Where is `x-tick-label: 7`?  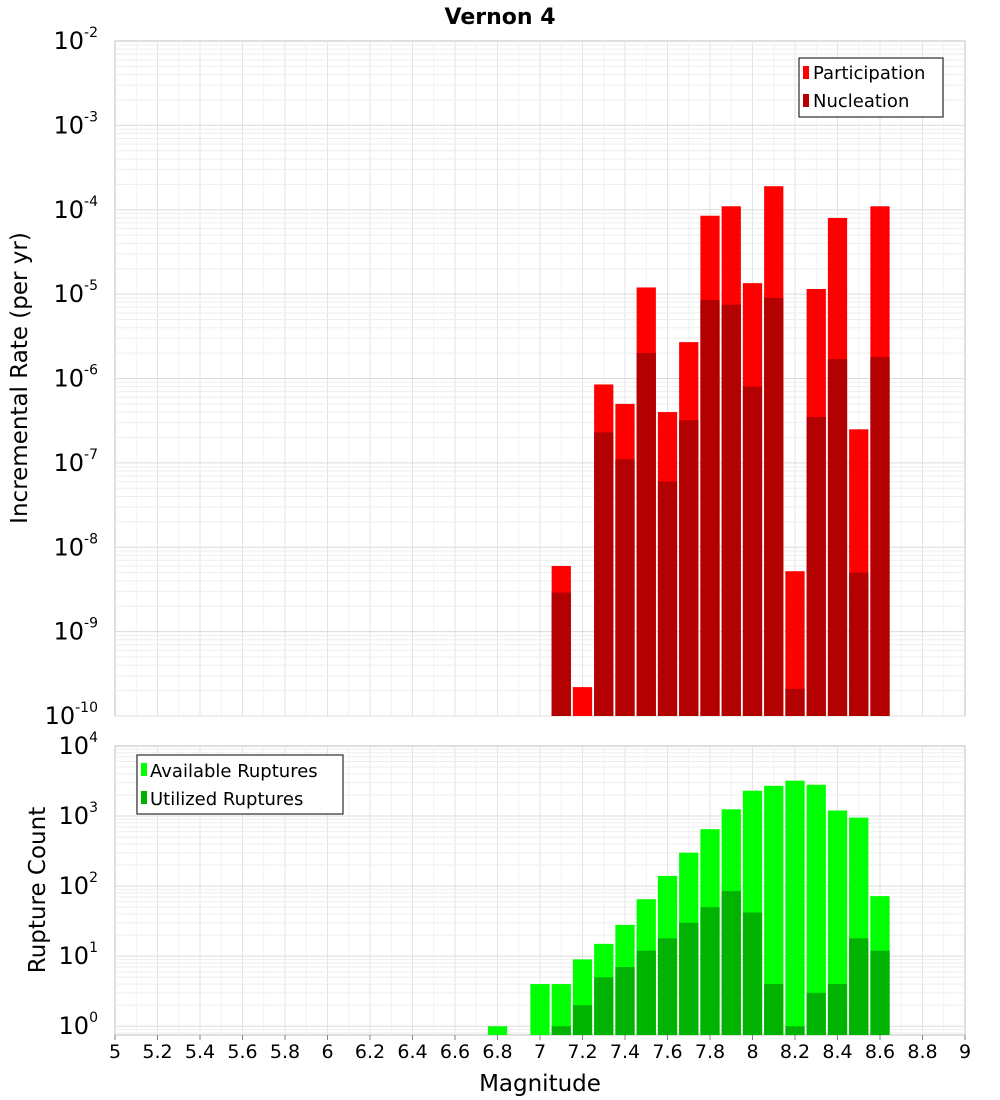 x-tick-label: 7 is located at coordinates (540, 1052).